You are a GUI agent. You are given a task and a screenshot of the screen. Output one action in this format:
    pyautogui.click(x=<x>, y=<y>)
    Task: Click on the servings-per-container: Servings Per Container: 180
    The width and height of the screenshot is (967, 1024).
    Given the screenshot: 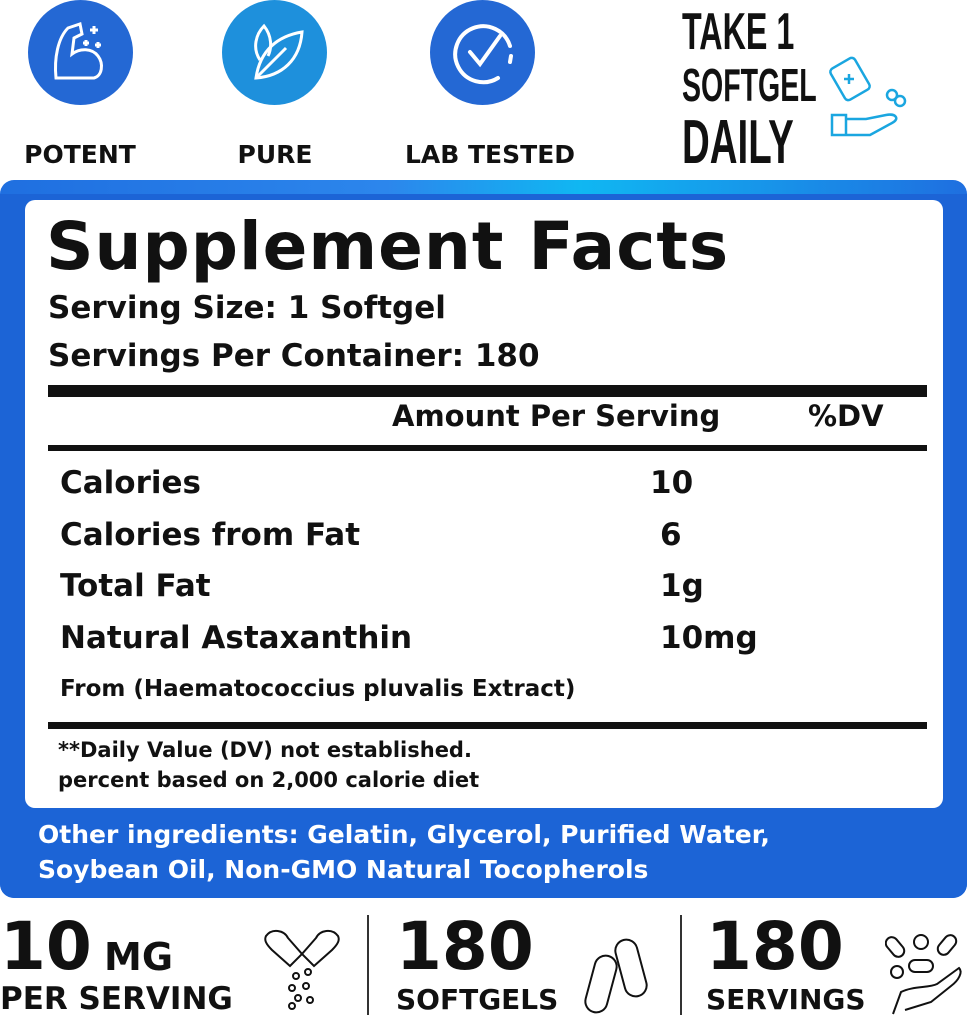 What is the action you would take?
    pyautogui.click(x=294, y=356)
    